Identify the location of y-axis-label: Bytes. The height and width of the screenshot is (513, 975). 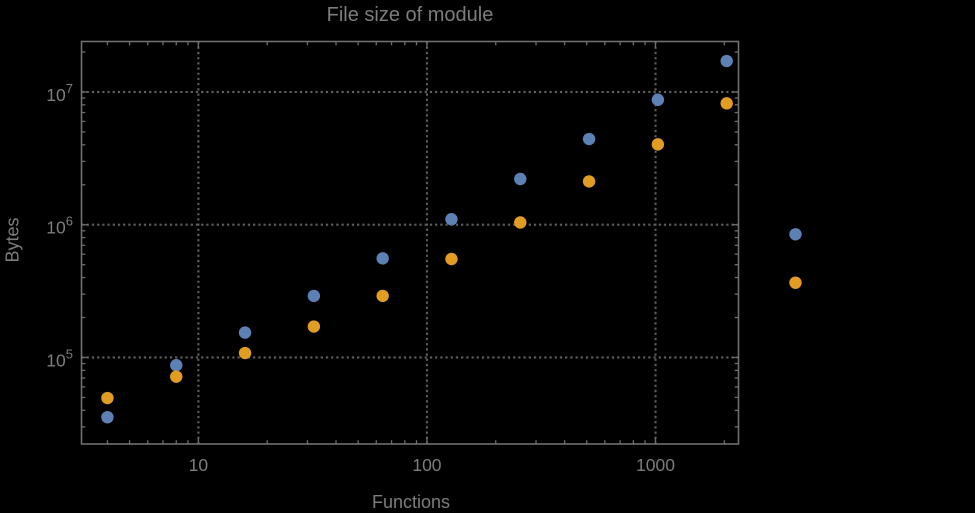
(12, 240).